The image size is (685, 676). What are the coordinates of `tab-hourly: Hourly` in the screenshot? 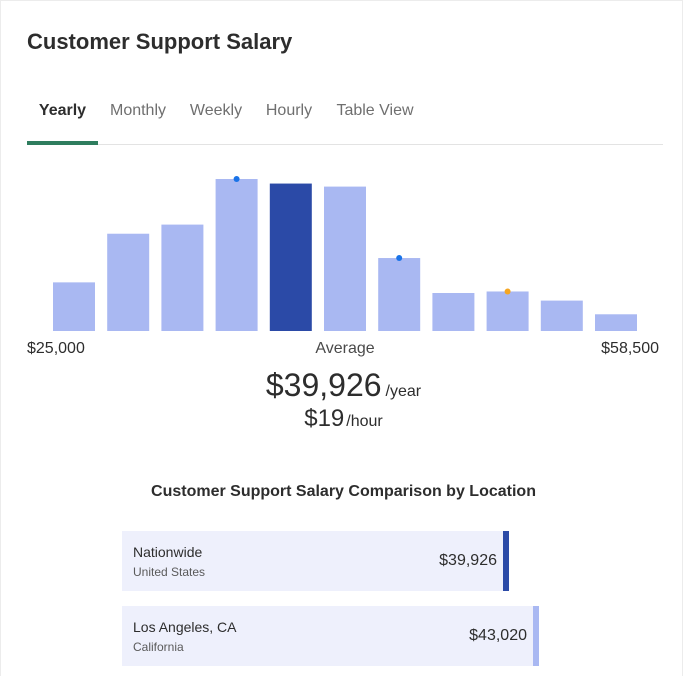 It's located at (289, 120).